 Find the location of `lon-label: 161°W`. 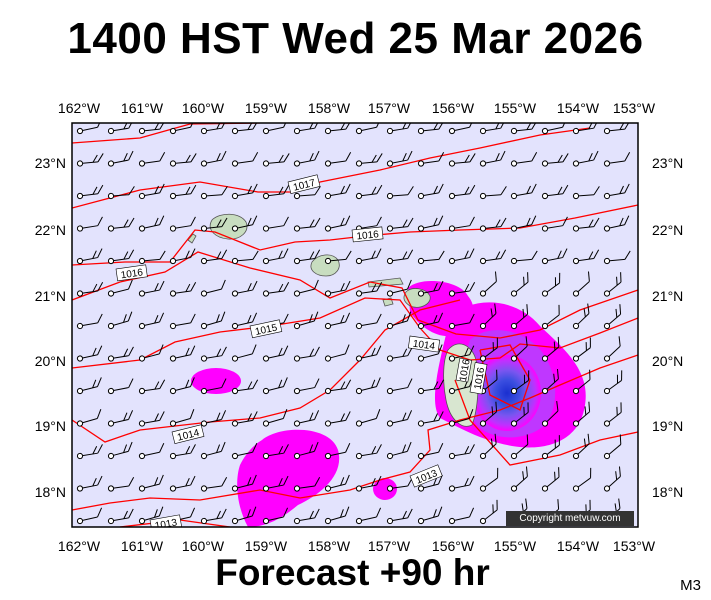

lon-label: 161°W is located at coordinates (142, 546).